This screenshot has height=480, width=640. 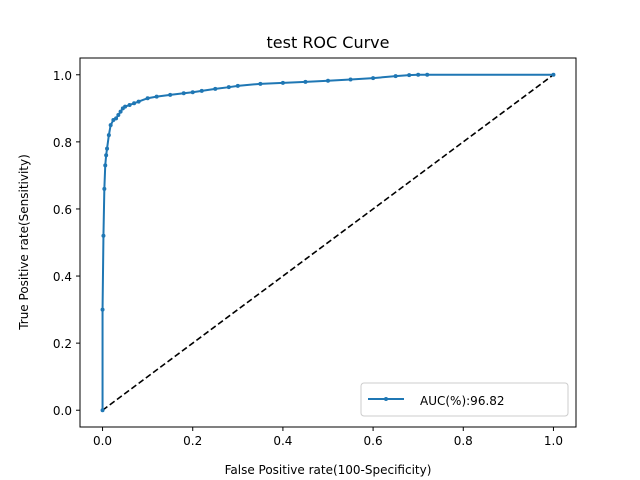 I want to click on legend-marker-swatch, so click(x=386, y=399).